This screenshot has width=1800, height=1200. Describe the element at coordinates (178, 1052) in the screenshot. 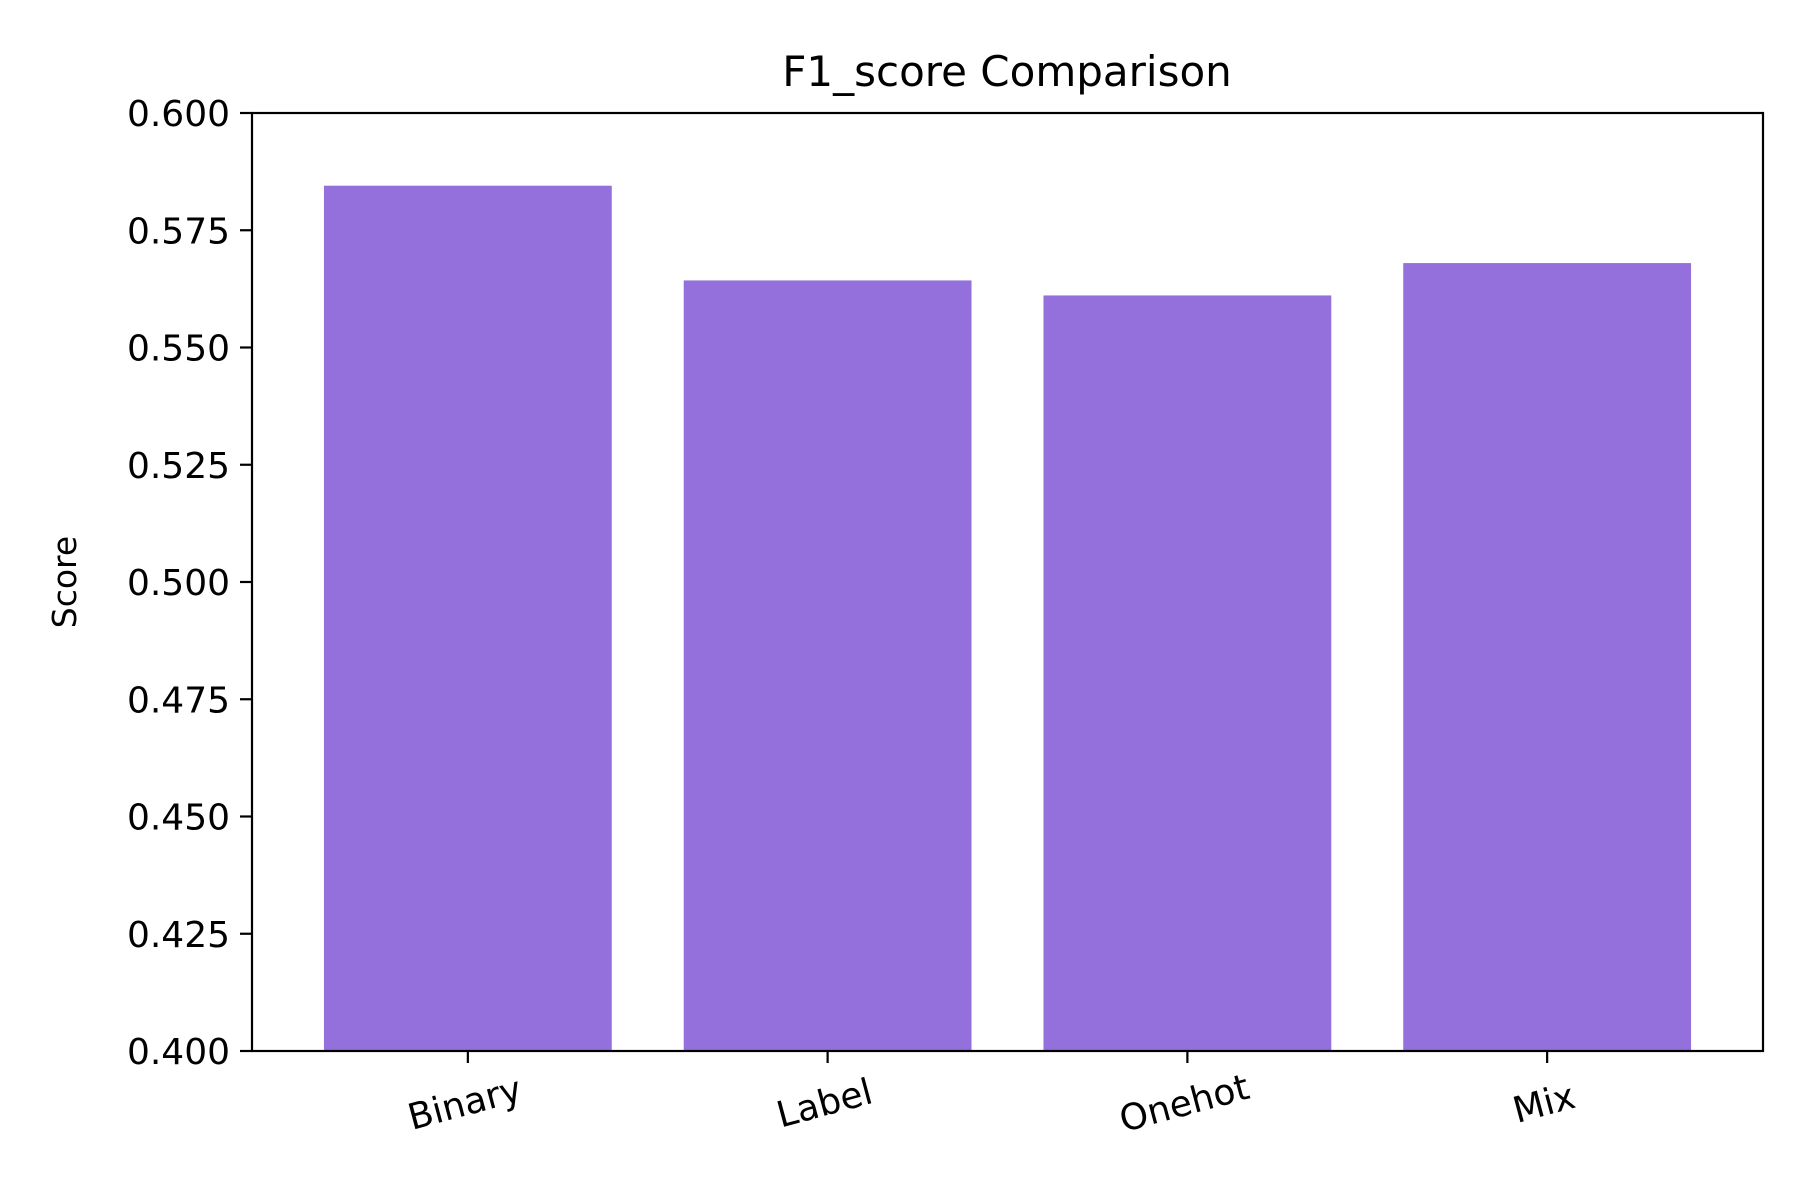

I see `y-tick-label: 0.400` at that location.